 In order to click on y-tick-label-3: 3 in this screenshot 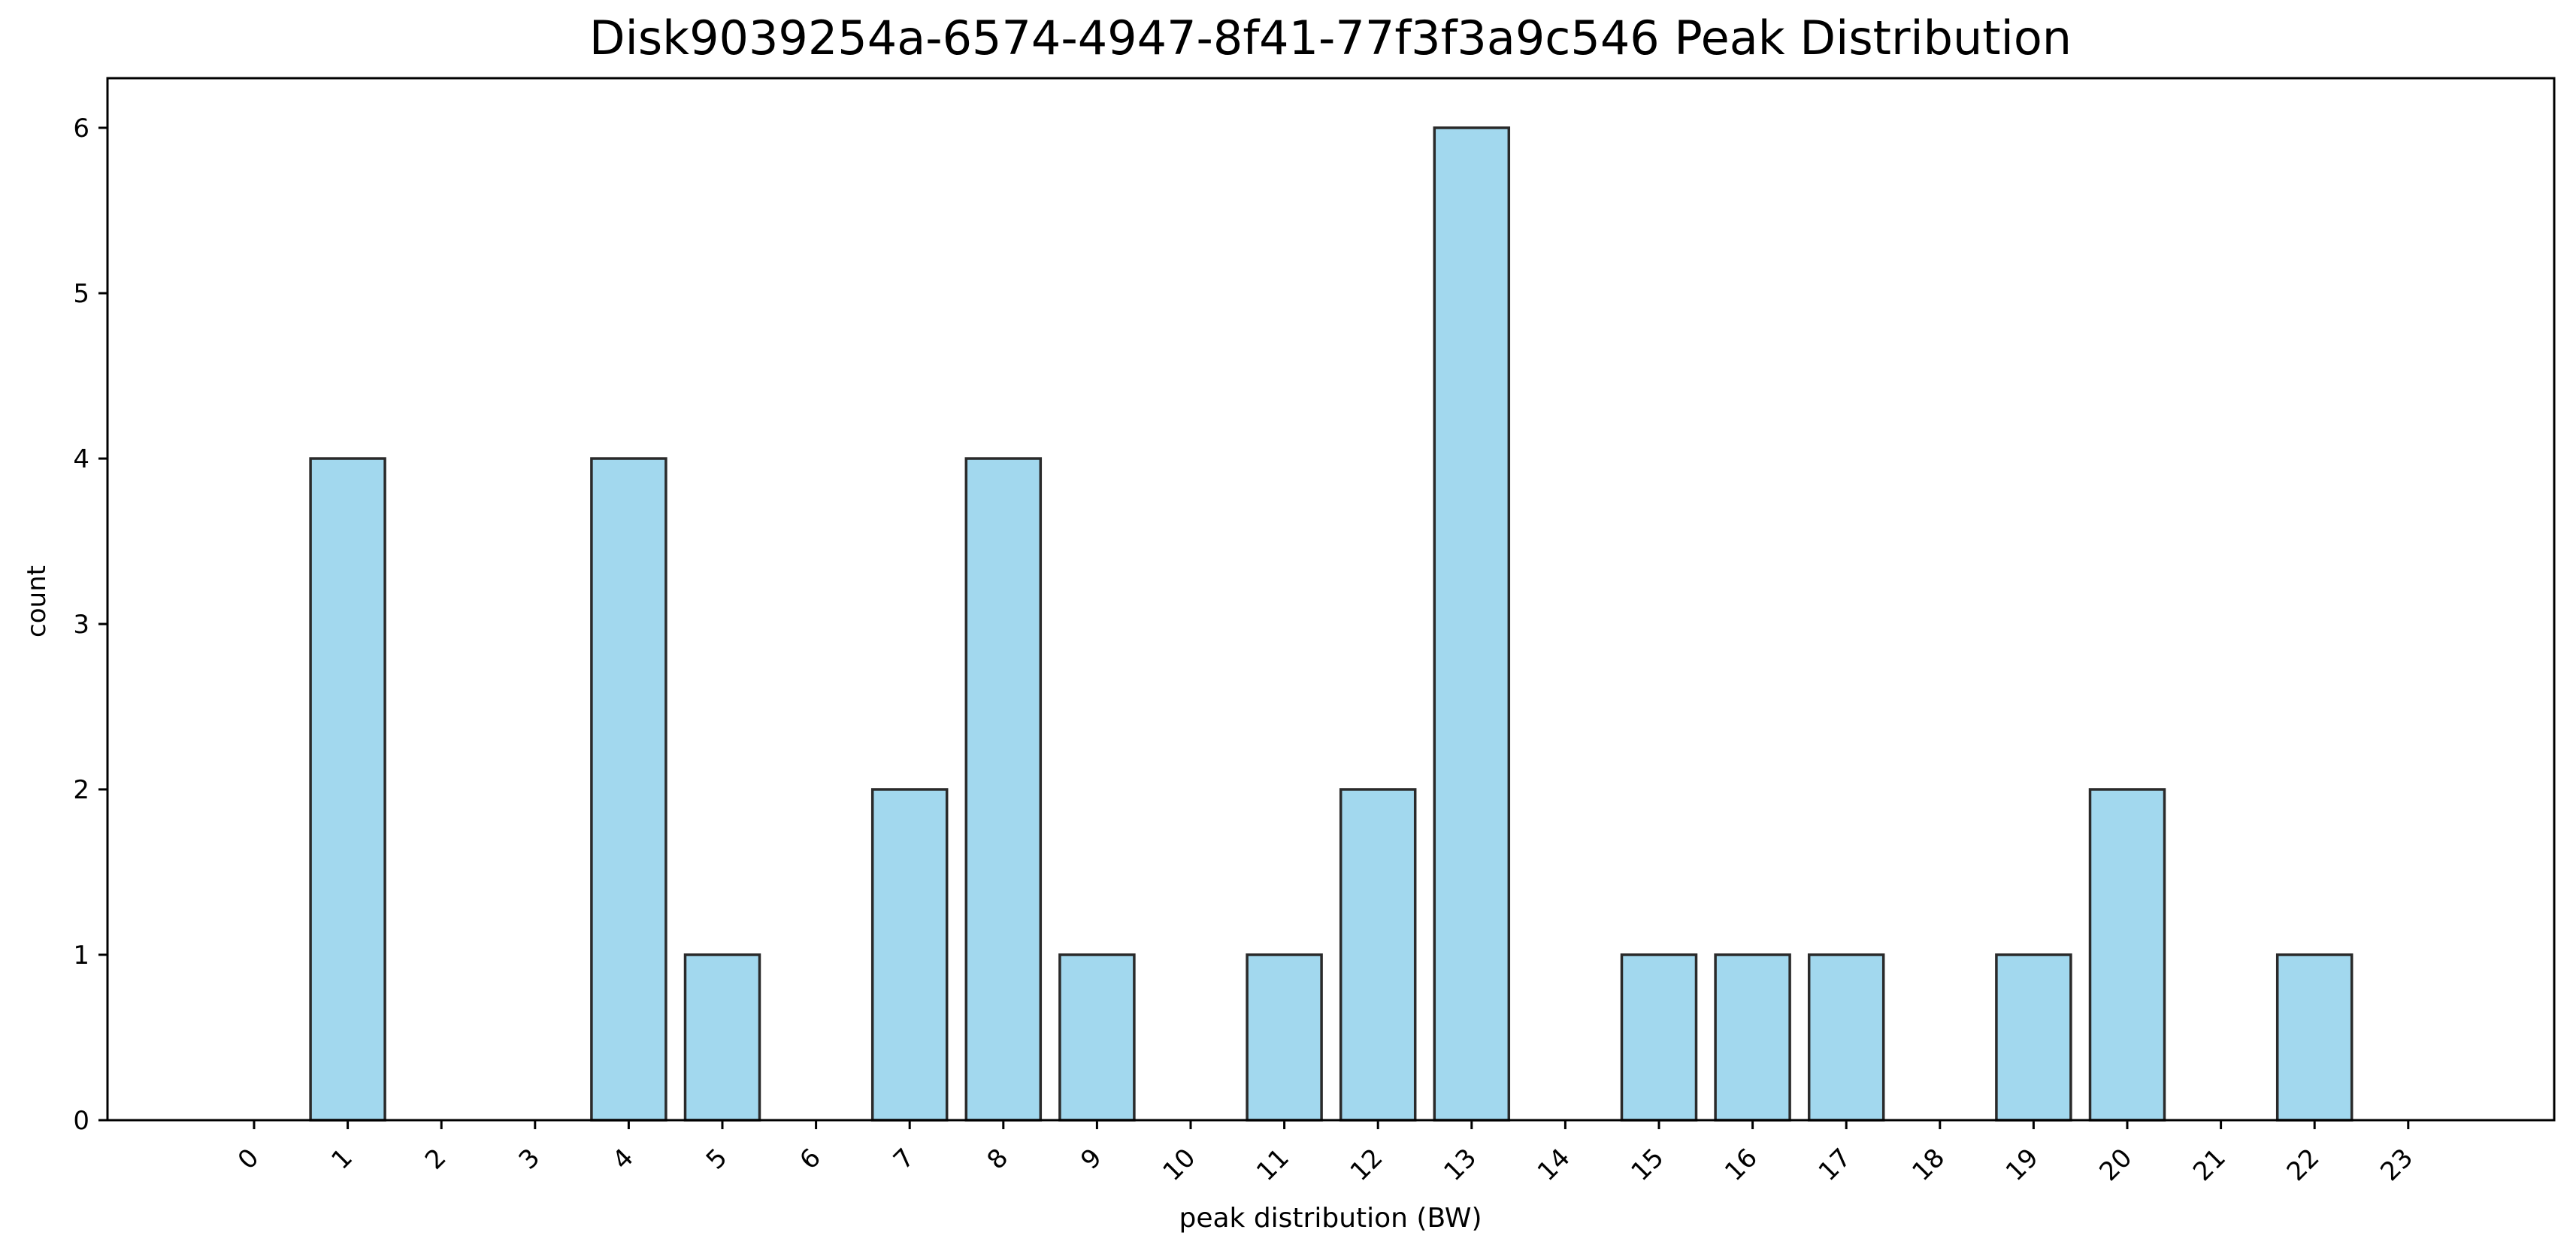, I will do `click(81, 625)`.